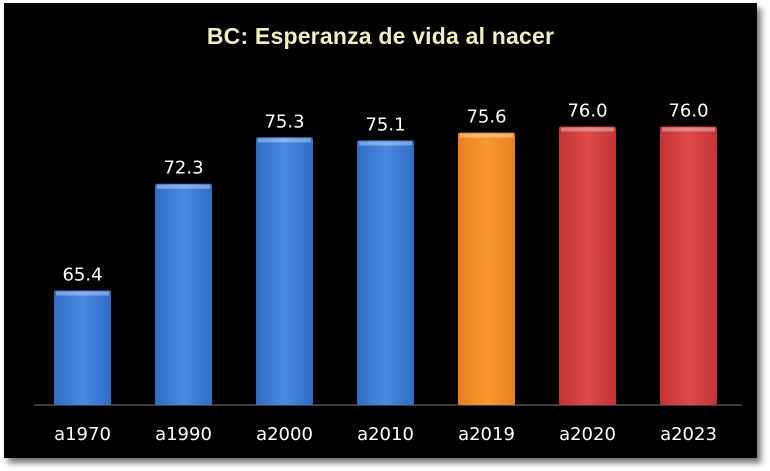 Image resolution: width=770 pixels, height=471 pixels. Describe the element at coordinates (385, 124) in the screenshot. I see `value-label-a2010: 75.1` at that location.